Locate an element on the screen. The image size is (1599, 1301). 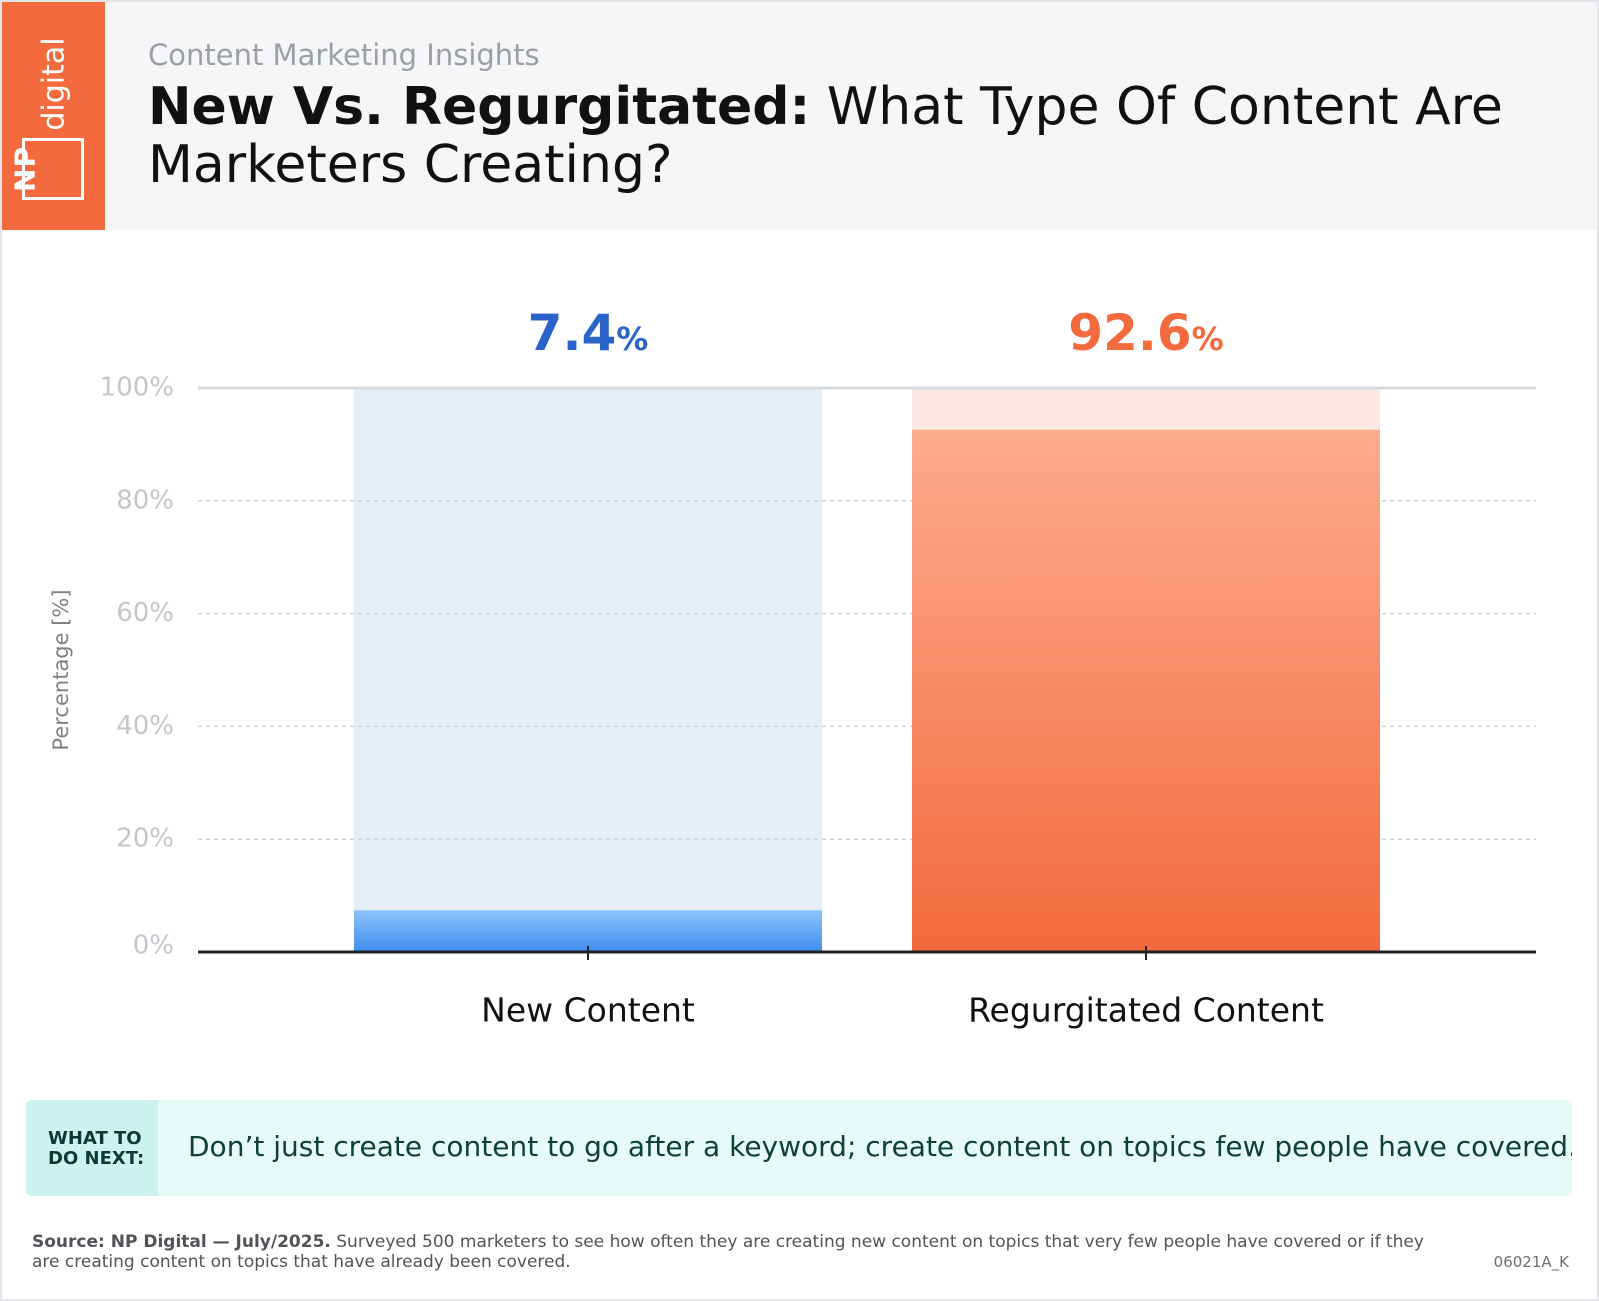
x-tick-label: Regurgitated Content is located at coordinates (1146, 1010).